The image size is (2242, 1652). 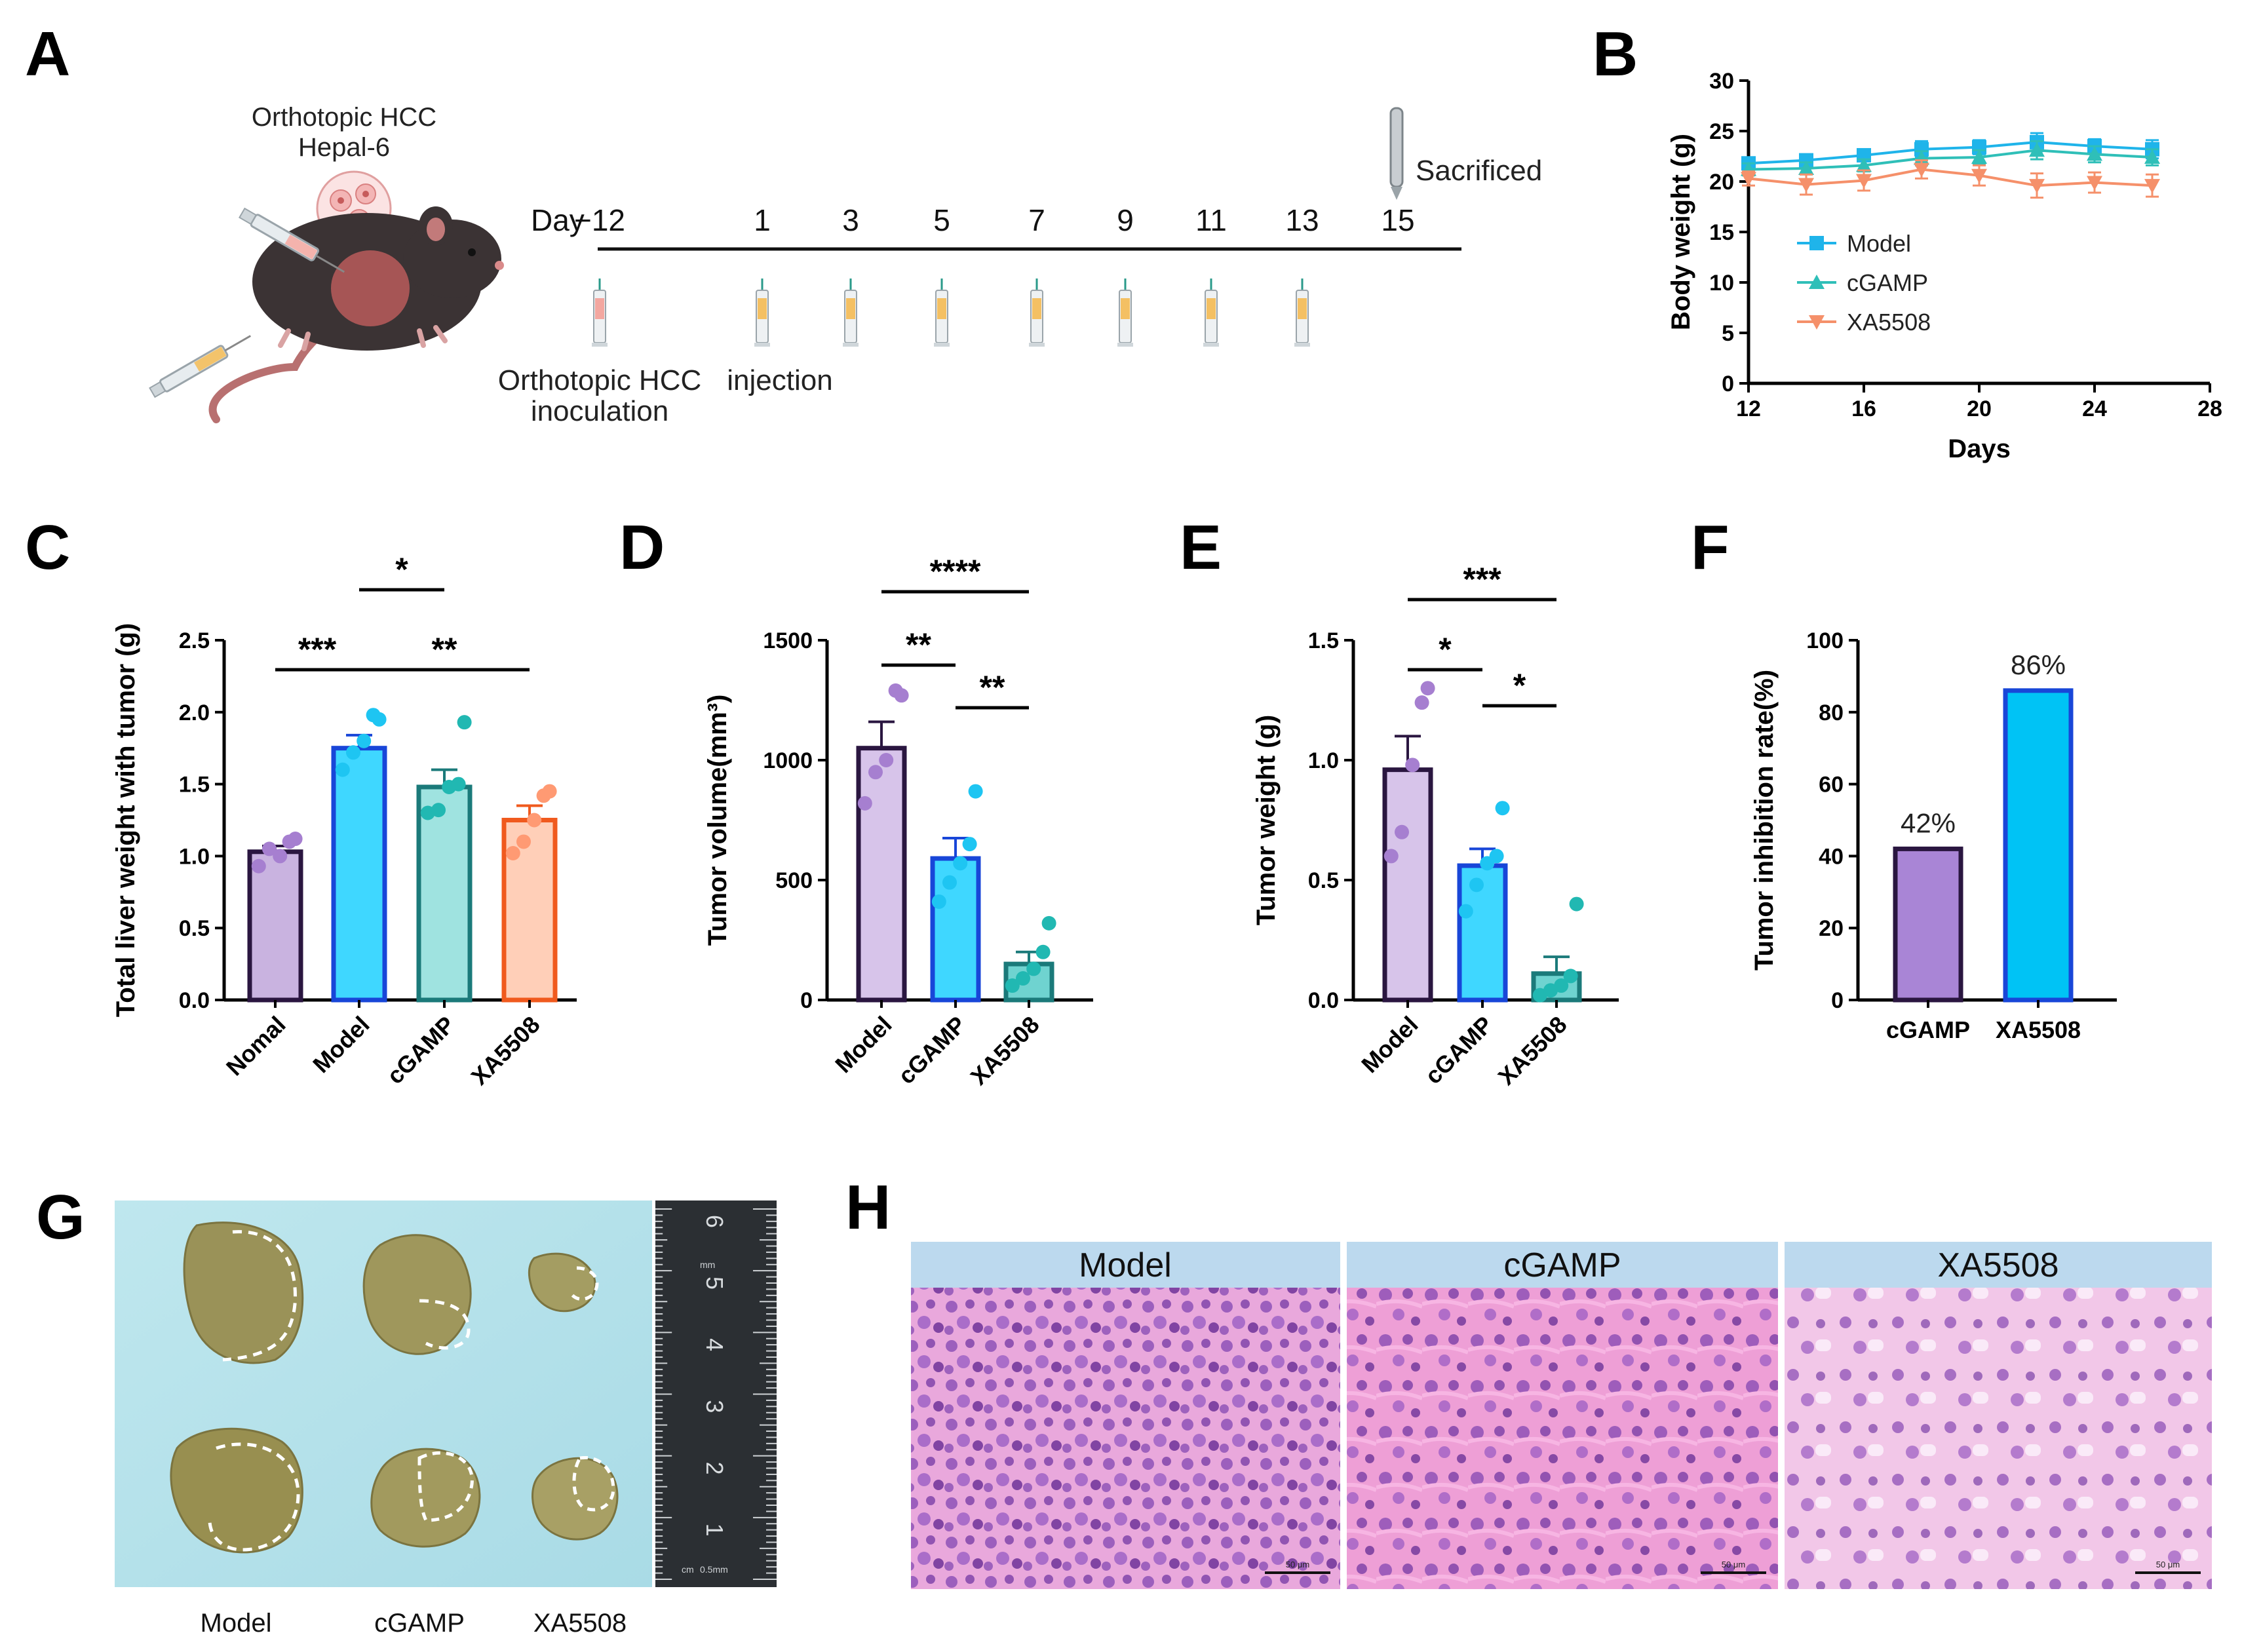 I want to click on significance-label: *, so click(x=401, y=569).